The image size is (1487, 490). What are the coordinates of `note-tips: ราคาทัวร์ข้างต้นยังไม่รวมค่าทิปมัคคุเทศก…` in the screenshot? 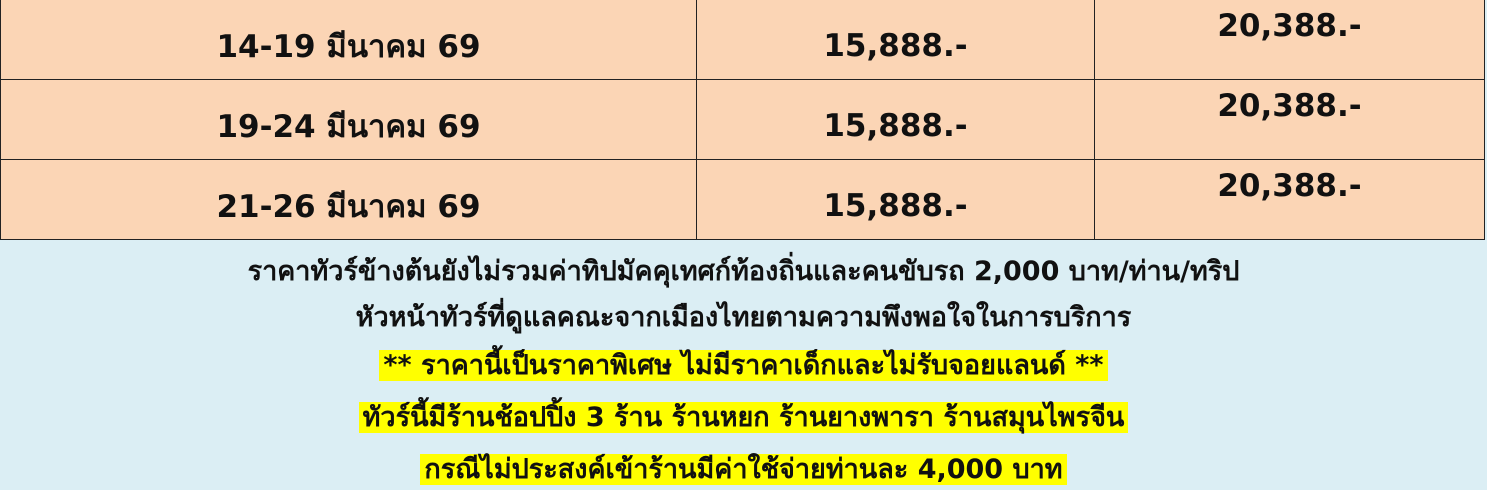 It's located at (743, 271).